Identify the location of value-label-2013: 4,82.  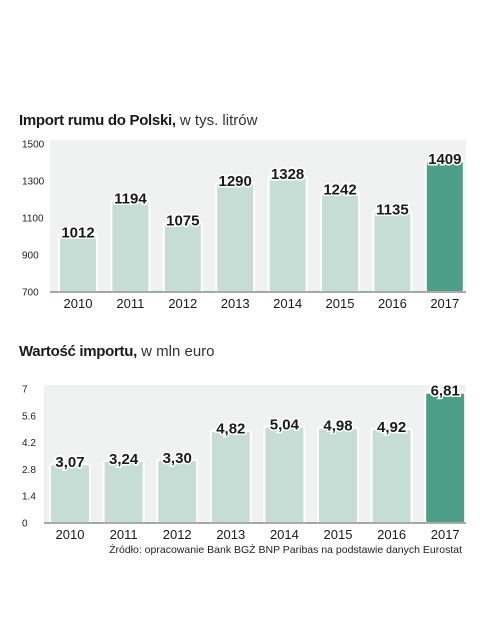
(230, 429).